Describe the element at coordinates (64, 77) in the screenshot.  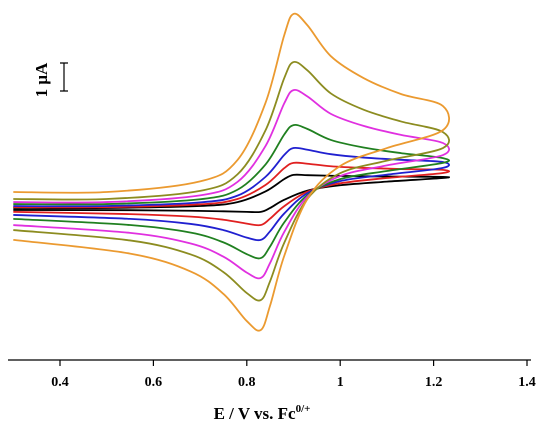
I see `scale-bar` at that location.